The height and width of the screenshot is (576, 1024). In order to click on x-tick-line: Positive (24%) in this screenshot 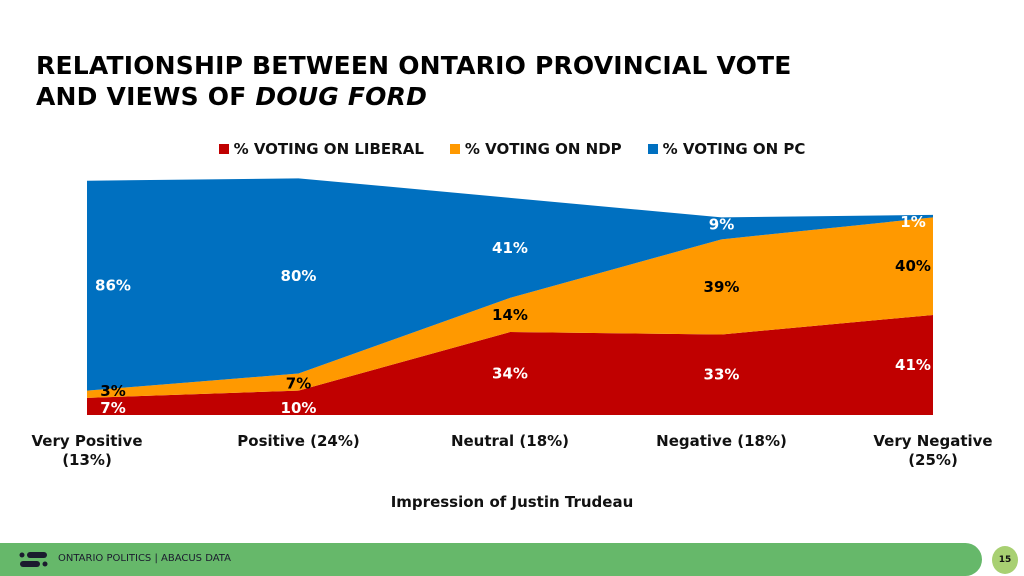, I will do `click(298, 441)`.